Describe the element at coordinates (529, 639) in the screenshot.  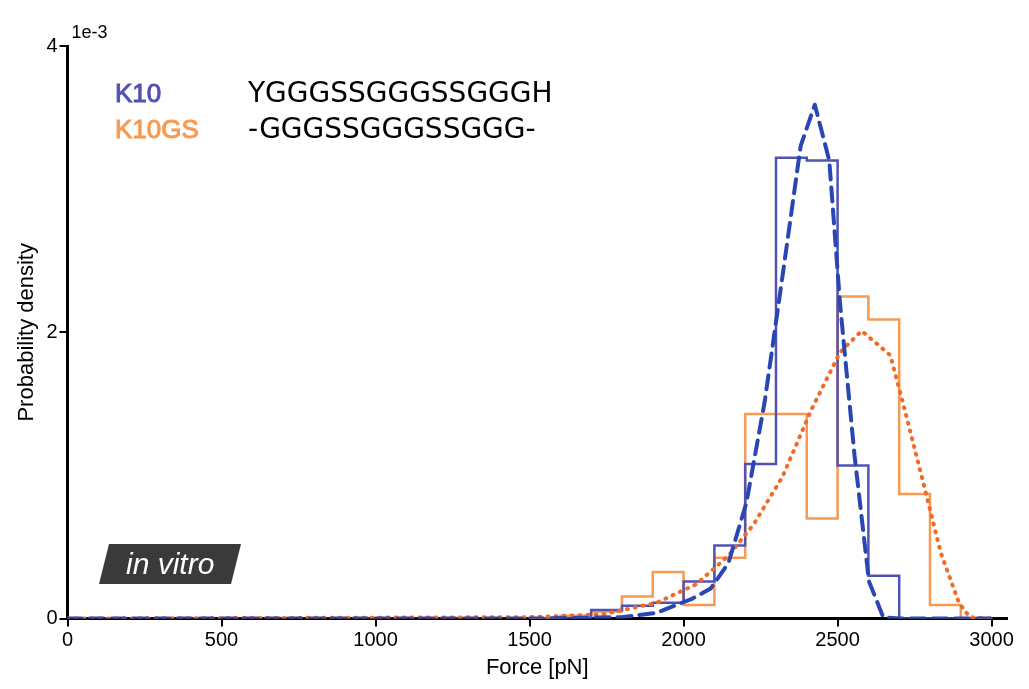
I see `x-tick-label: 1500` at that location.